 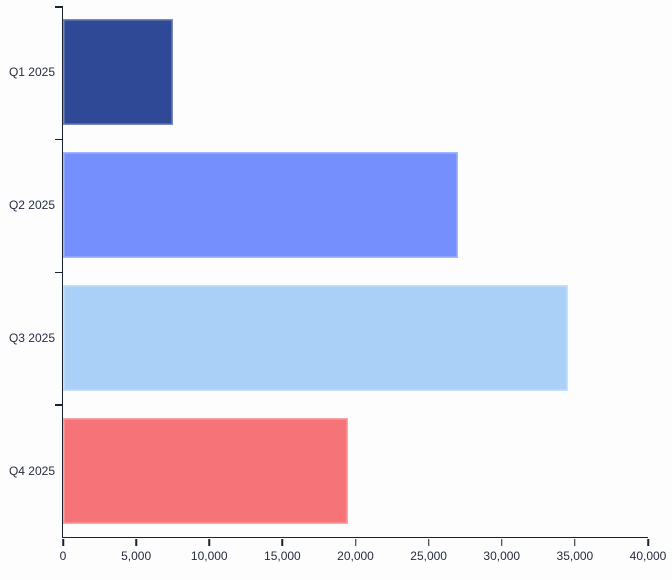 I want to click on x-axis-label-40000: 40,000, so click(x=648, y=556).